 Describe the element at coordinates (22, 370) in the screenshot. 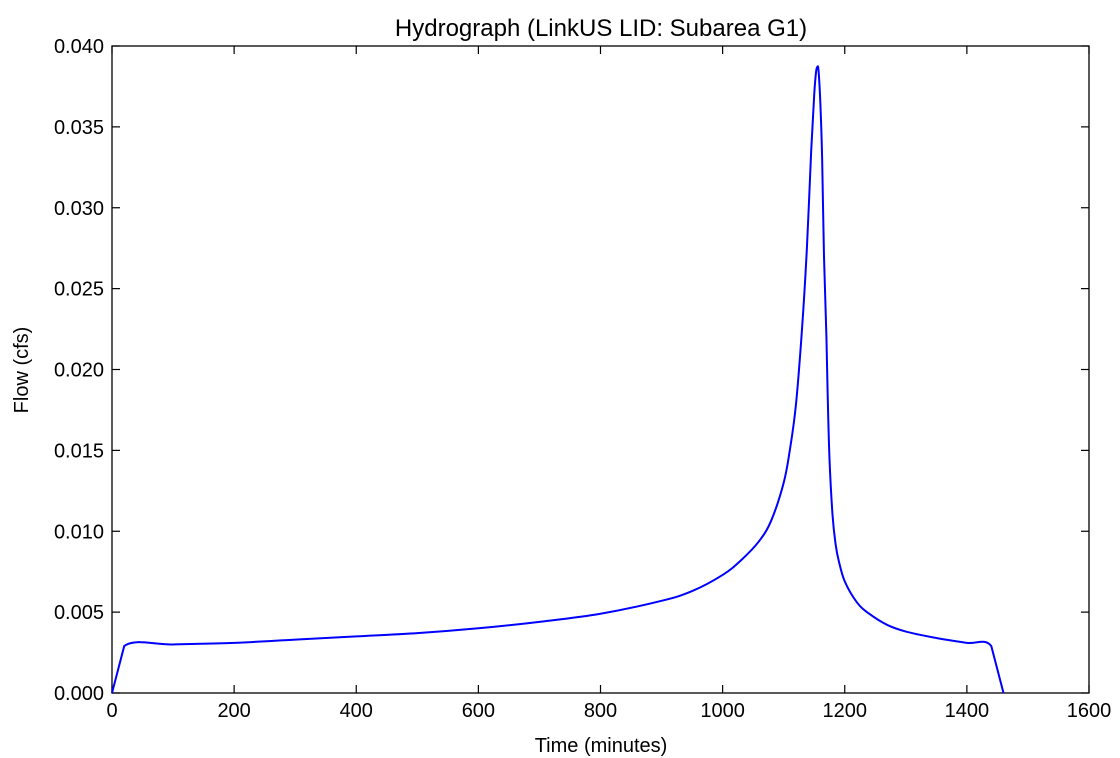

I see `y-axis-label: Flow (cfs)` at that location.